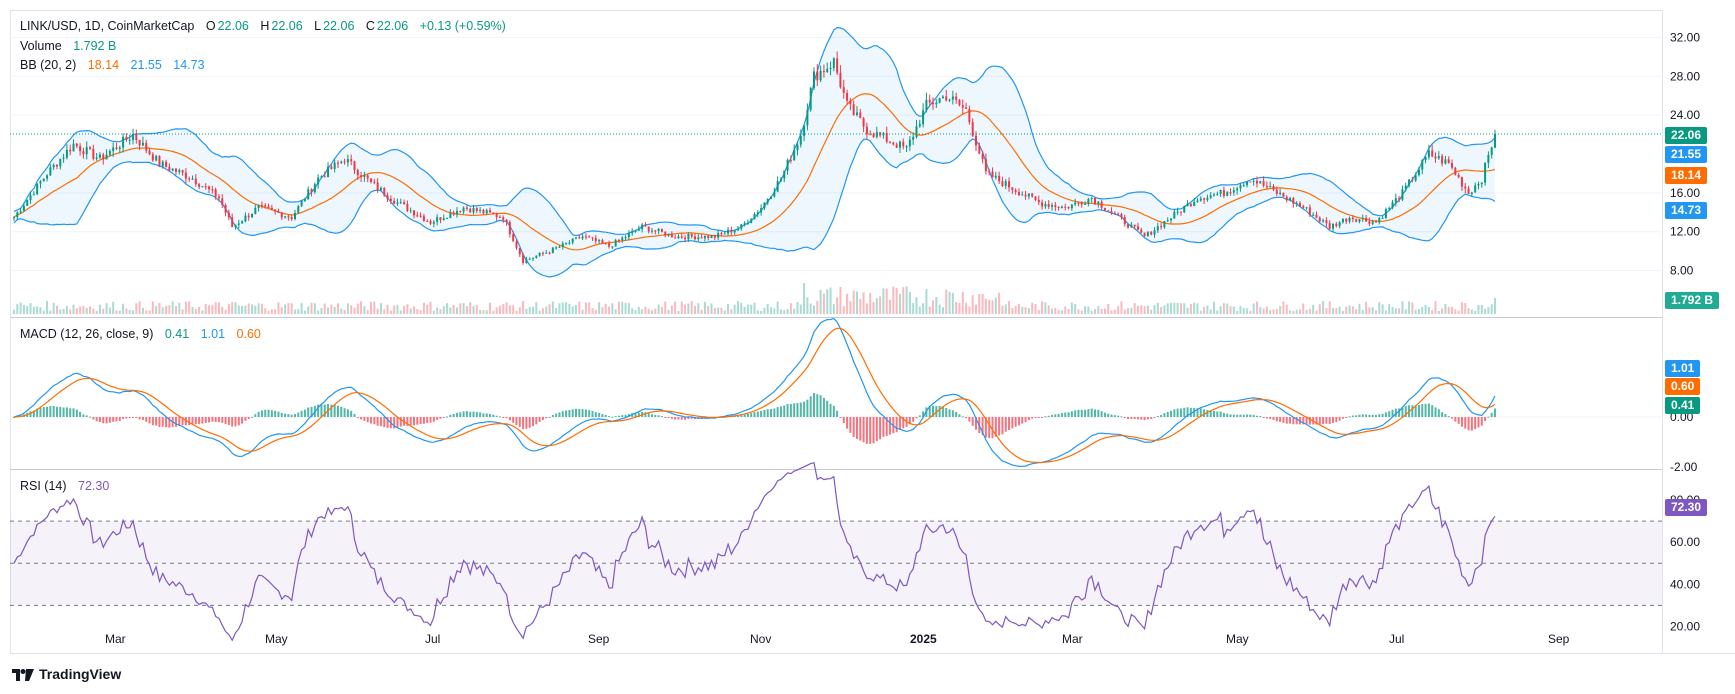  I want to click on macd-label: MACD (12, 26, close, 9), so click(87, 334).